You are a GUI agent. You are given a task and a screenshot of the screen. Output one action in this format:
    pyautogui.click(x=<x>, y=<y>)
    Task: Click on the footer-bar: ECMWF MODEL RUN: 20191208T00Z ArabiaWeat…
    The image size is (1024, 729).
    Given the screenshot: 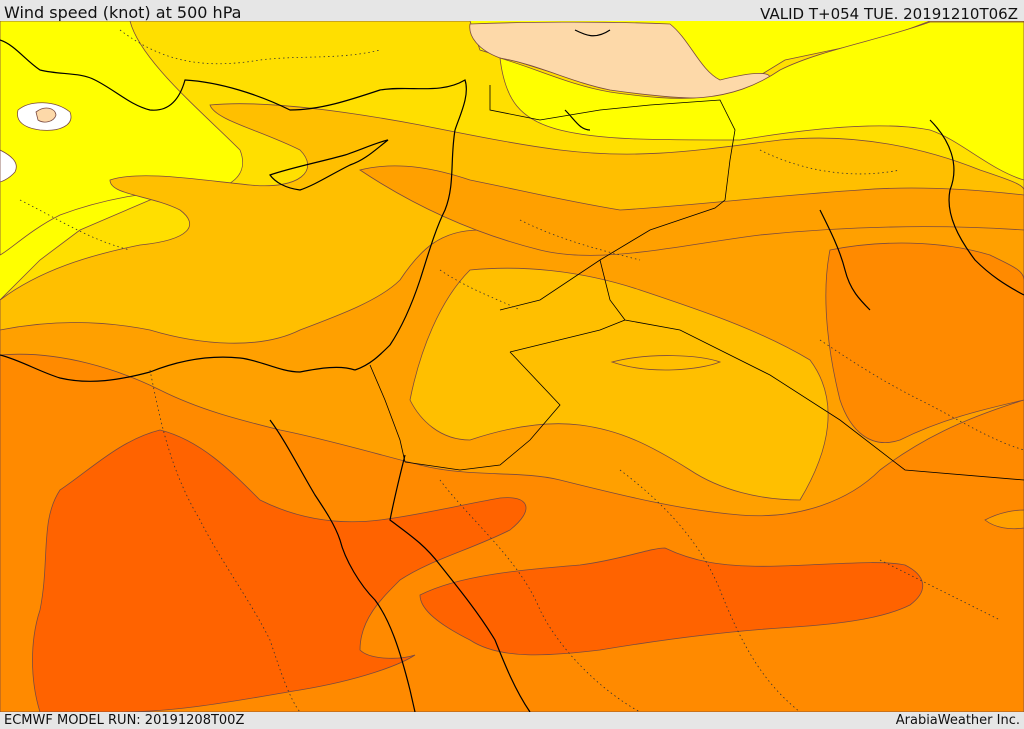 What is the action you would take?
    pyautogui.click(x=512, y=720)
    